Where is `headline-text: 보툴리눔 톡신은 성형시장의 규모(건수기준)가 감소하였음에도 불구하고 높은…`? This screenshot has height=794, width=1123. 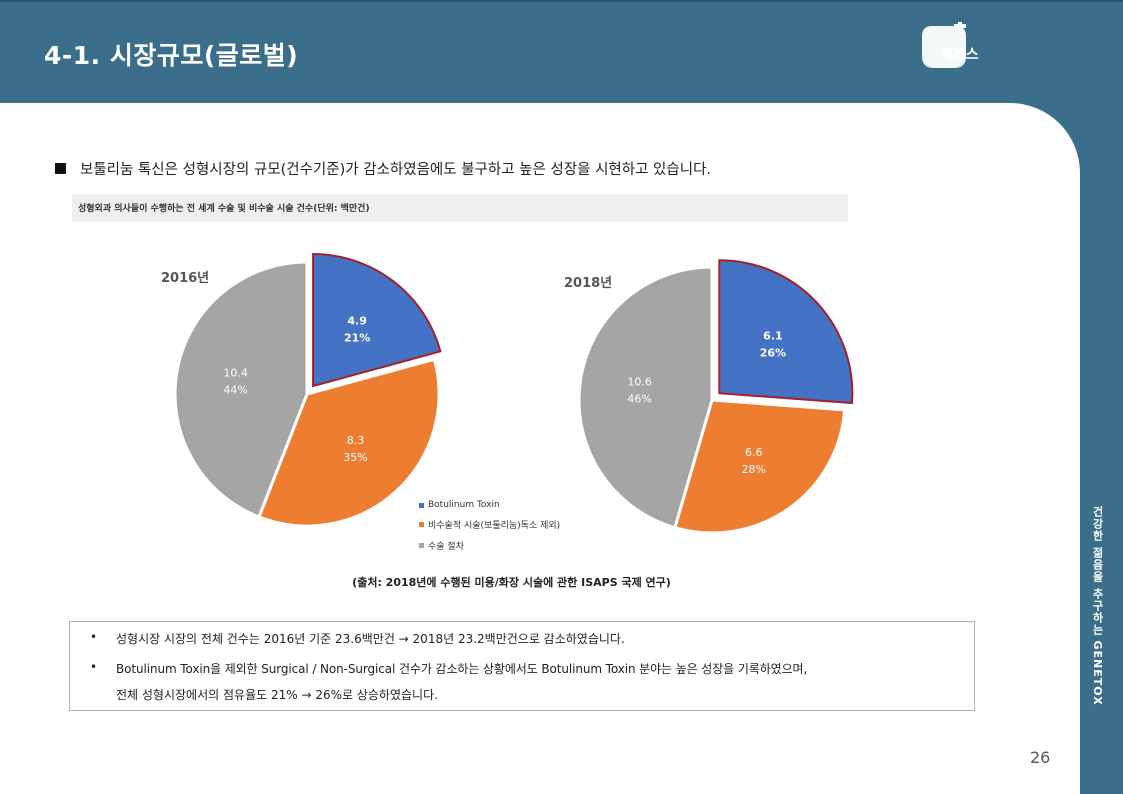 headline-text: 보툴리눔 톡신은 성형시장의 규모(건수기준)가 감소하였음에도 불구하고 높은… is located at coordinates (396, 170).